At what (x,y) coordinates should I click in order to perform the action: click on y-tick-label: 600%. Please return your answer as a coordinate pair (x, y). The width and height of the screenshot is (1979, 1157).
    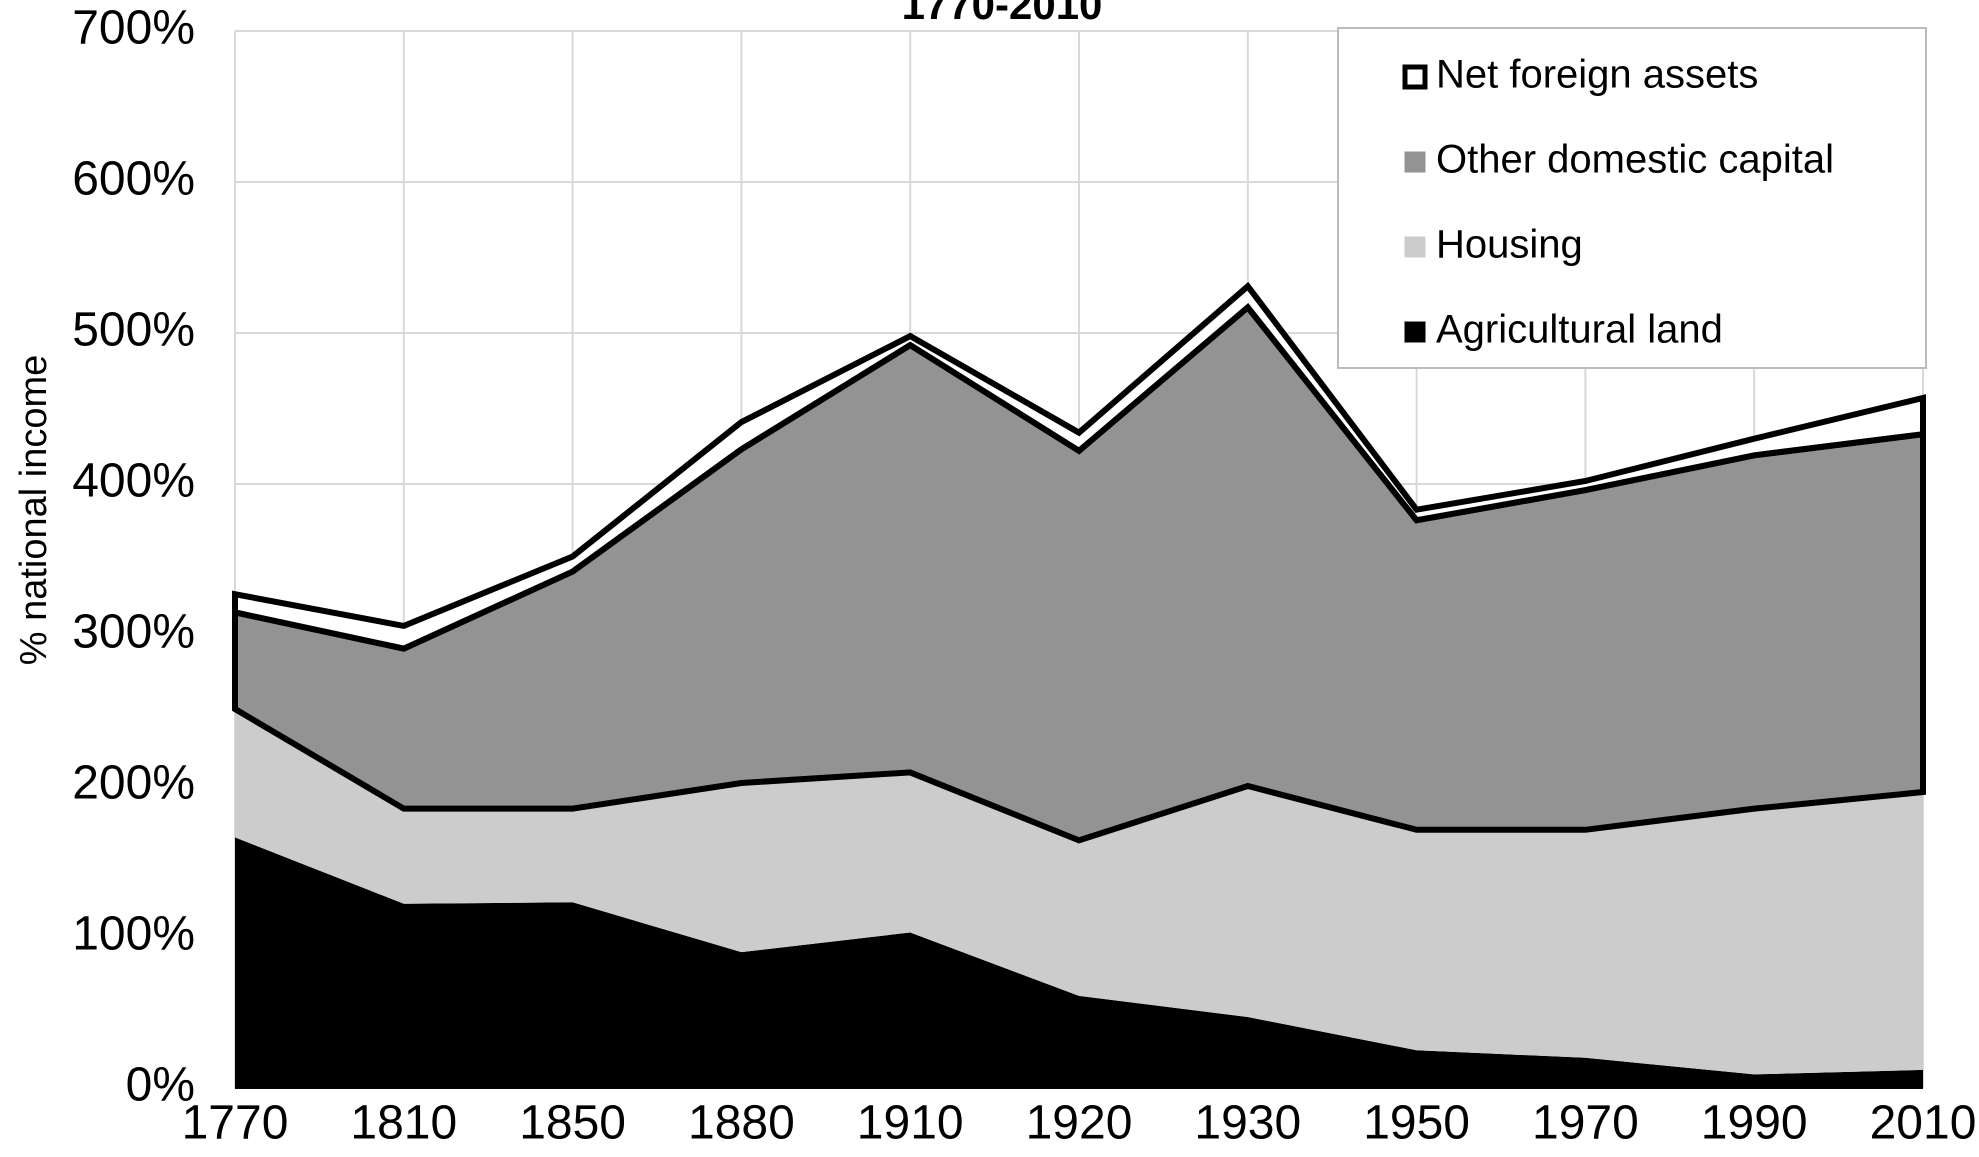
    Looking at the image, I should click on (133, 179).